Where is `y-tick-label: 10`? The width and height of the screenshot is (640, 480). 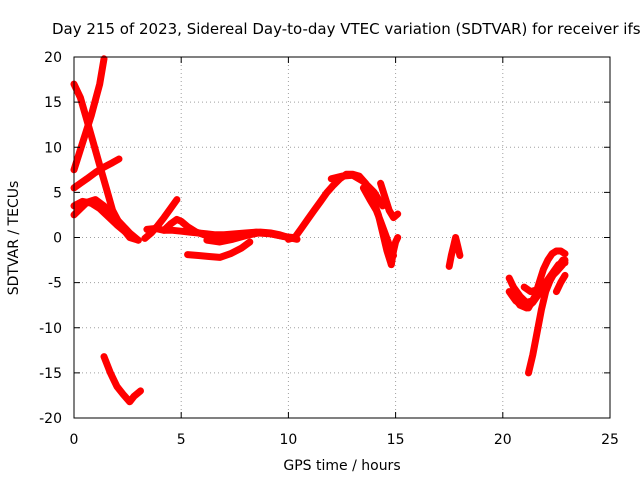 y-tick-label: 10 is located at coordinates (53, 148).